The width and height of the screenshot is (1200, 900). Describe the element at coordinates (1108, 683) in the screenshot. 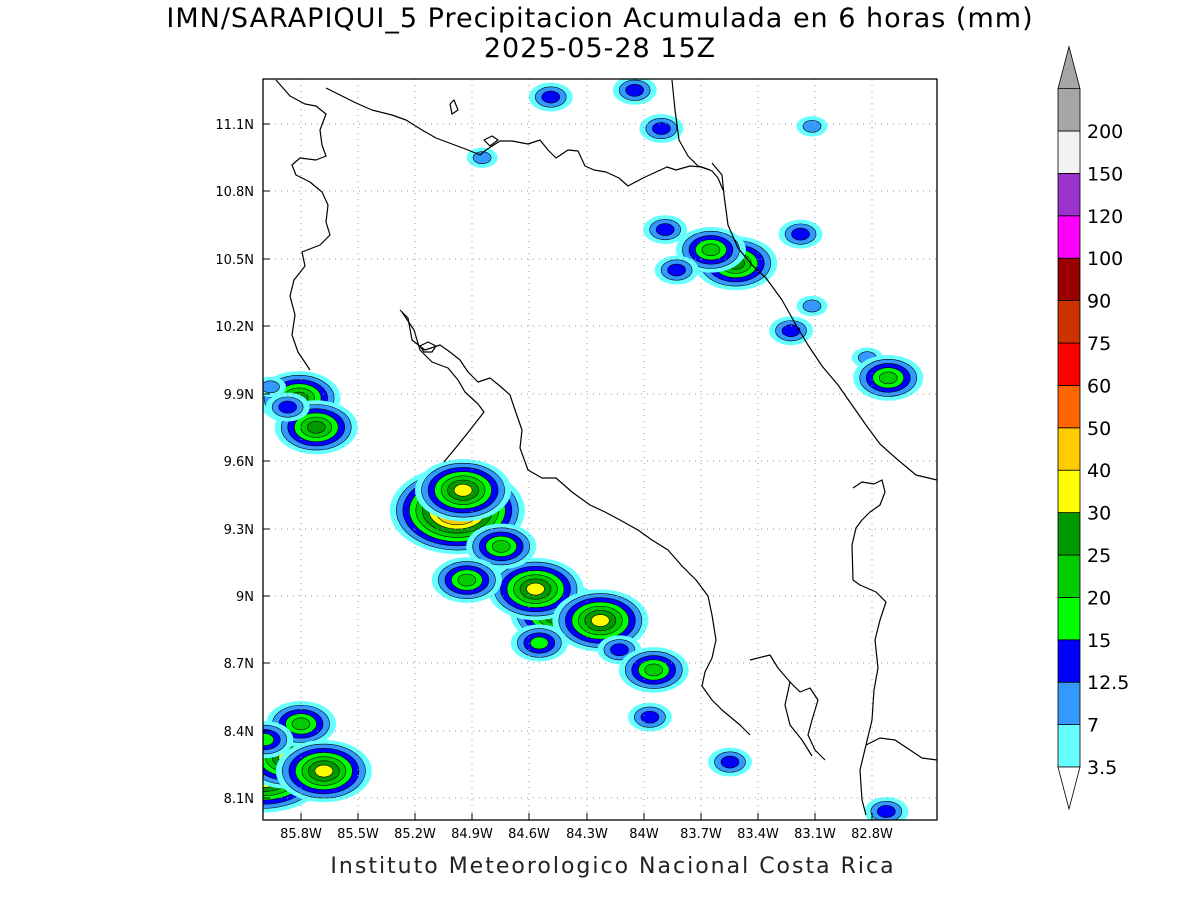

I see `legend-label: 12.5` at that location.